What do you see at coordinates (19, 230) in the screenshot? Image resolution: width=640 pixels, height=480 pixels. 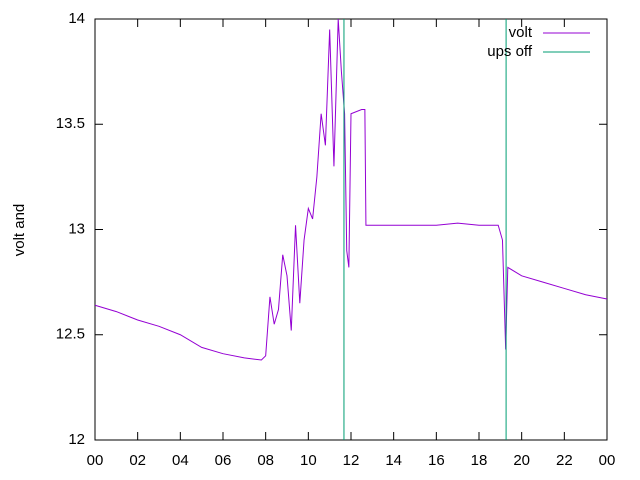 I see `y-axis-label: volt and` at bounding box center [19, 230].